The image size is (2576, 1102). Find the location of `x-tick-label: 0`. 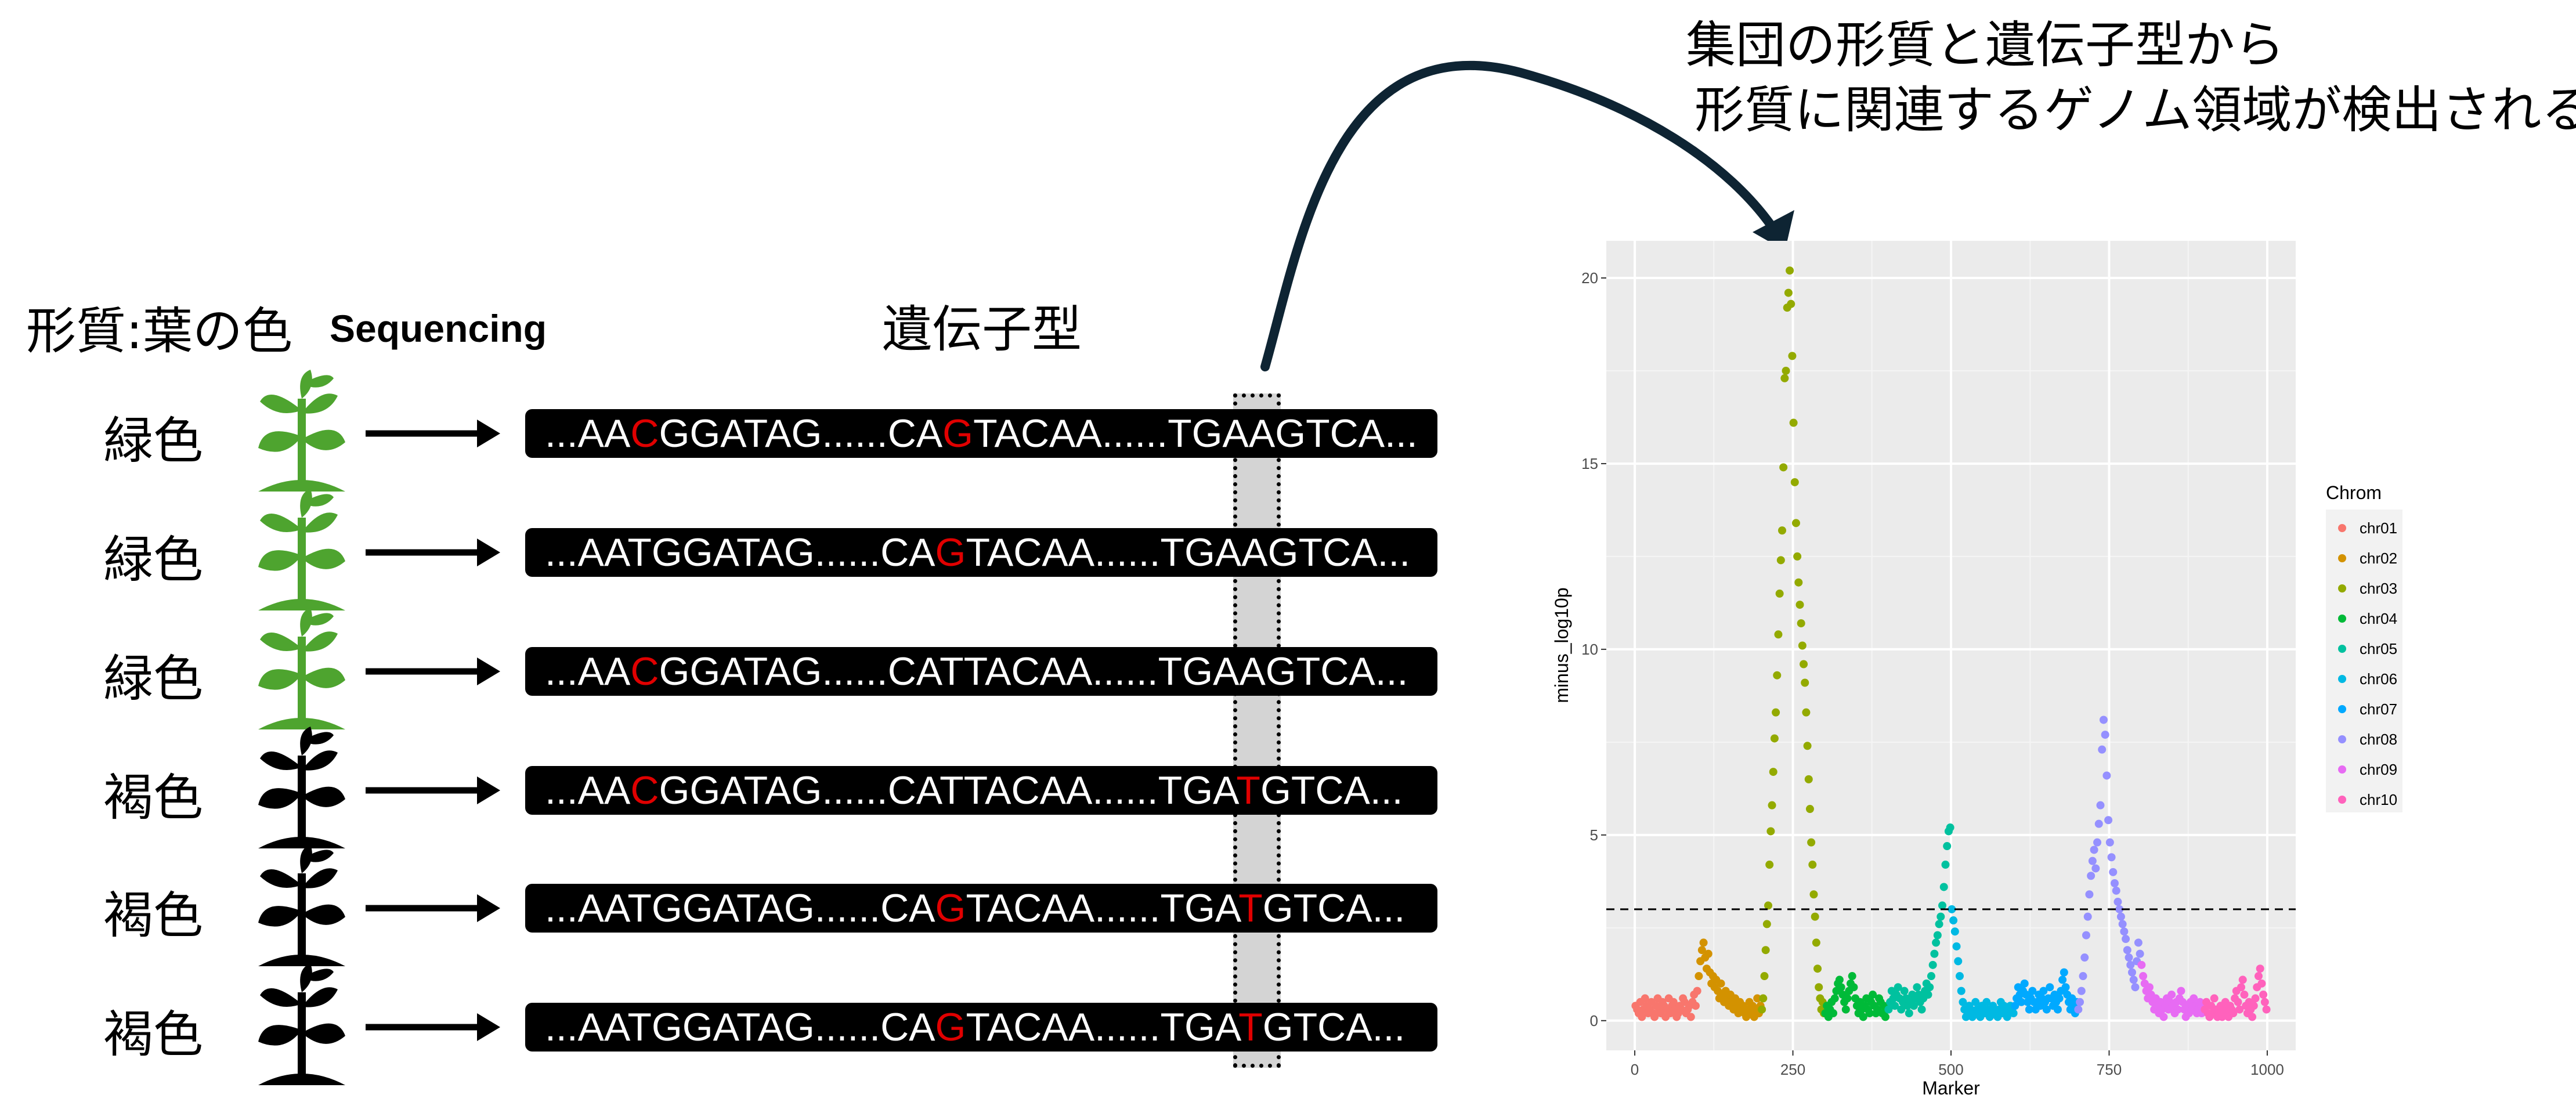

x-tick-label: 0 is located at coordinates (1635, 1069).